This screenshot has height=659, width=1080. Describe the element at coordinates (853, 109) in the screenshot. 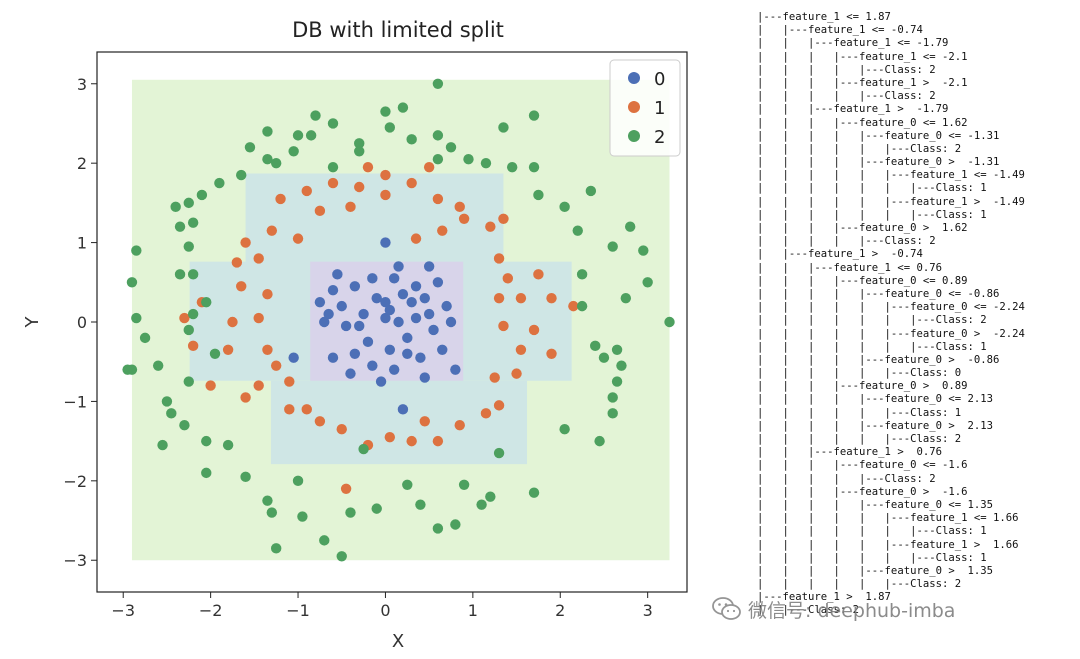

I see `tree-line: | | |---feature_1 > -1.79` at that location.